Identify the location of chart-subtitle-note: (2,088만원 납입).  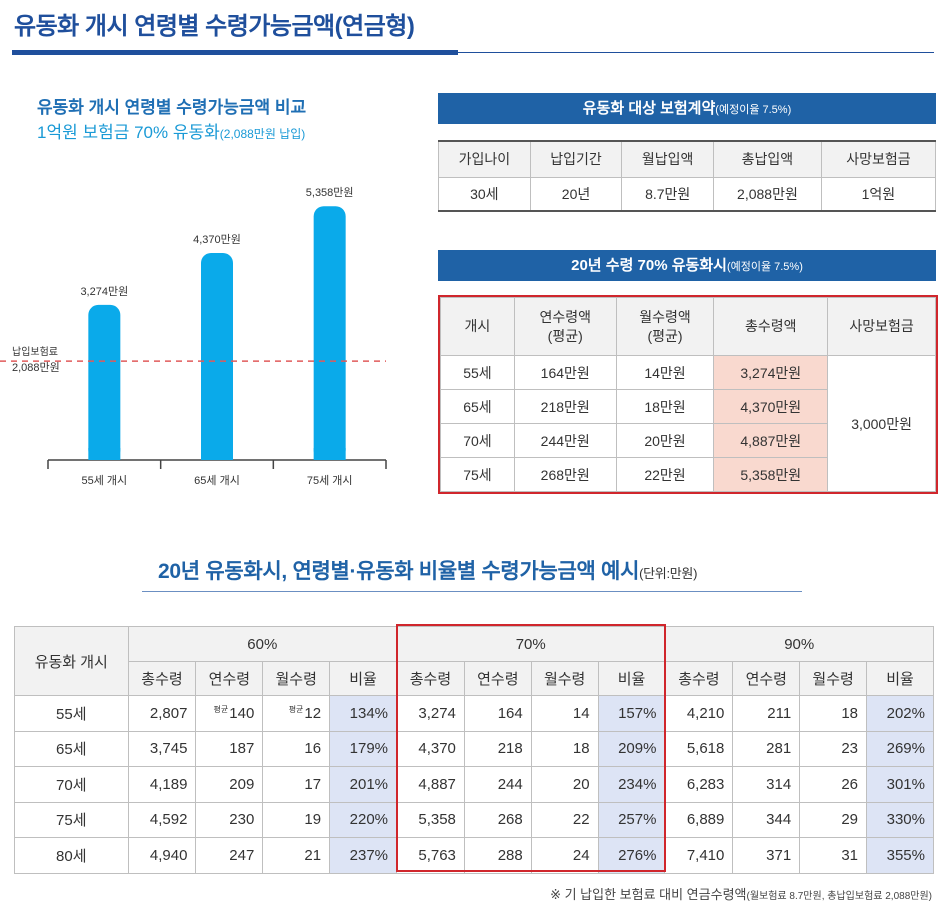
(262, 134).